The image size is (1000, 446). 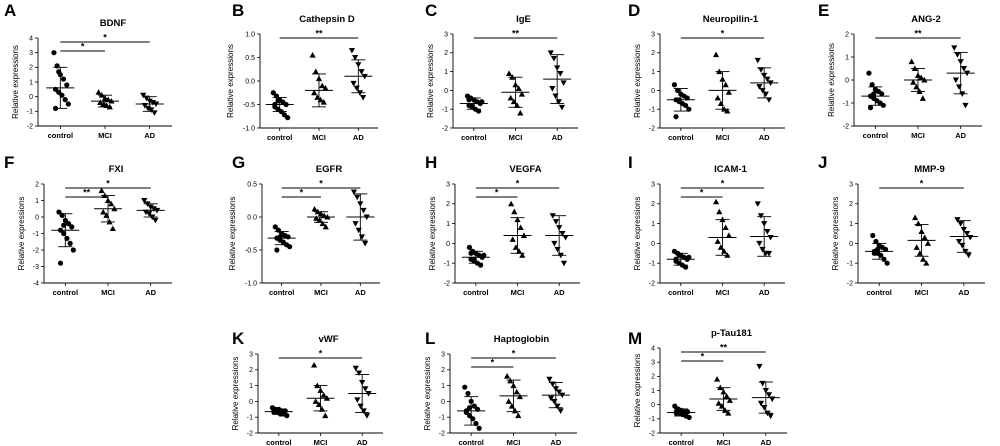 I want to click on panel-title: ANG-2, so click(x=926, y=19).